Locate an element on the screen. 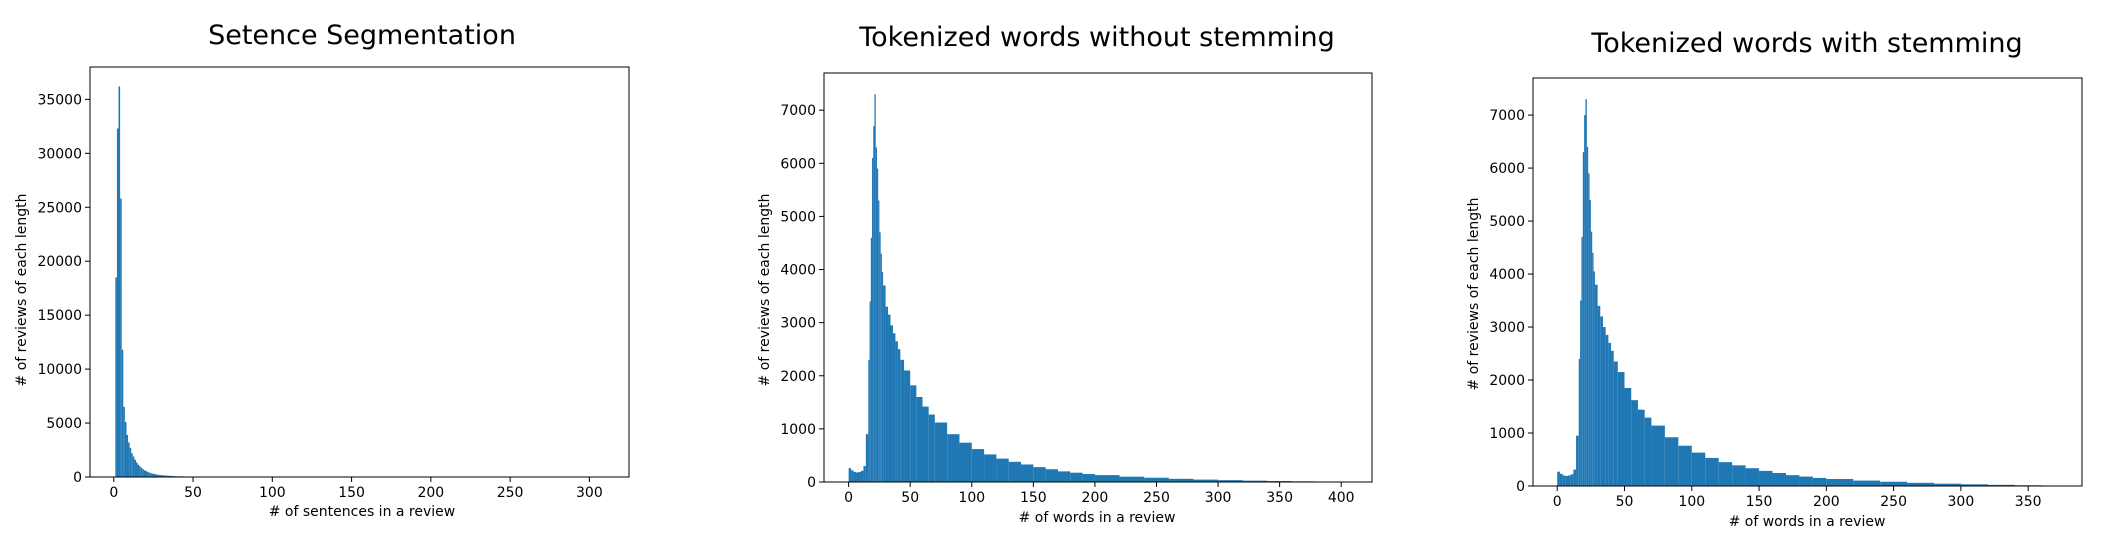  x-axis-label: # of words in a review is located at coordinates (1807, 522).